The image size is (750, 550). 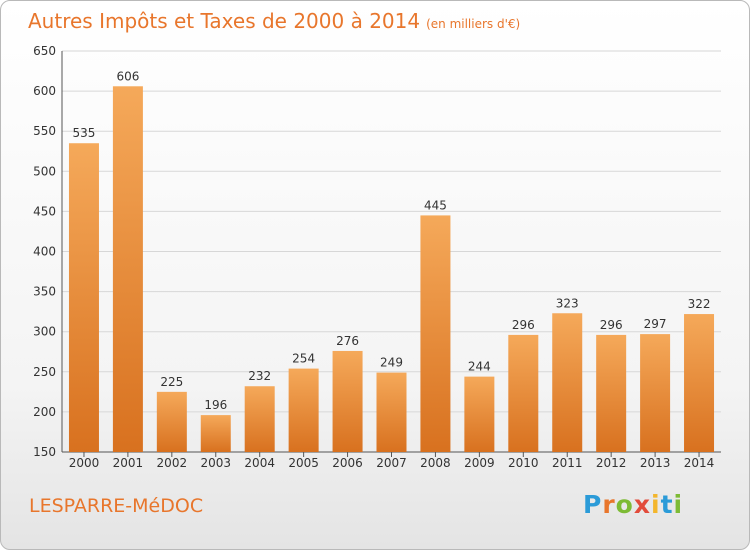 What do you see at coordinates (699, 463) in the screenshot?
I see `x-tick-label: 2014` at bounding box center [699, 463].